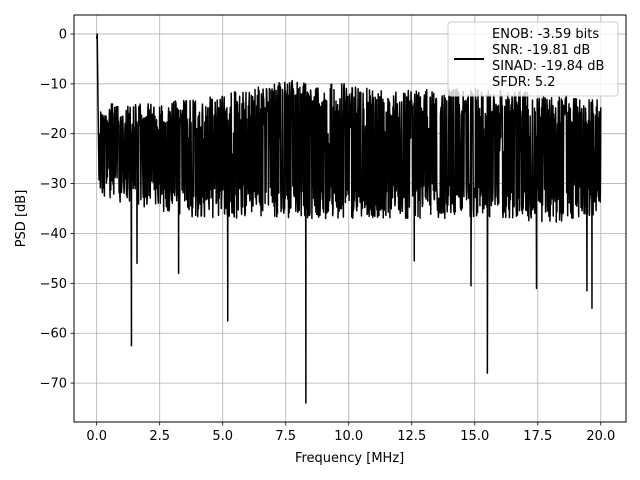 This screenshot has height=480, width=640. Describe the element at coordinates (53, 84) in the screenshot. I see `y-tick-label: −10` at that location.